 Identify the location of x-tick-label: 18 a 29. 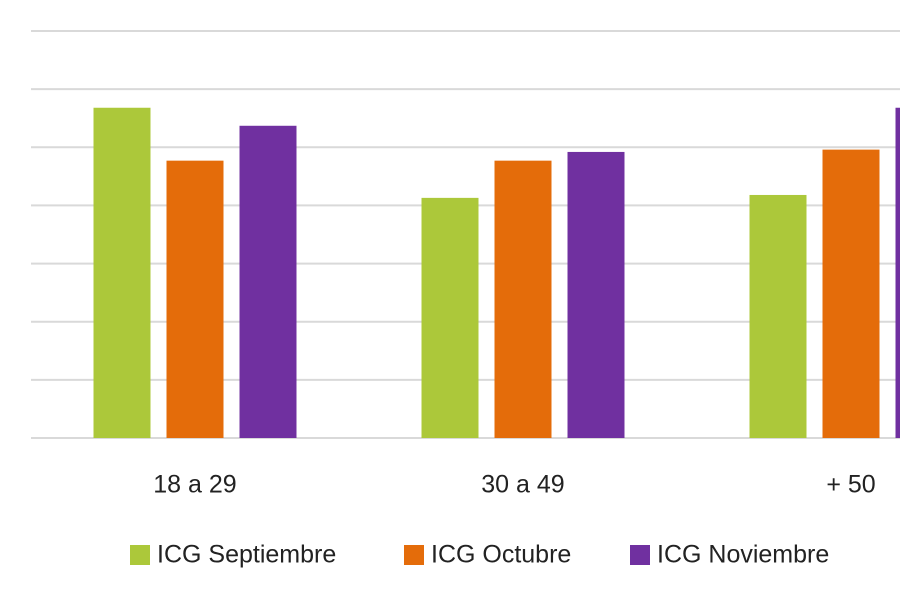
(194, 485).